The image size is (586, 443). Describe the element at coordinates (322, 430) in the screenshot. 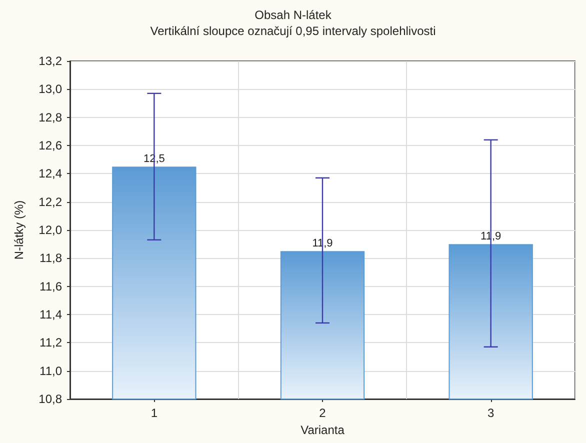

I see `x-axis-title: Varianta` at that location.